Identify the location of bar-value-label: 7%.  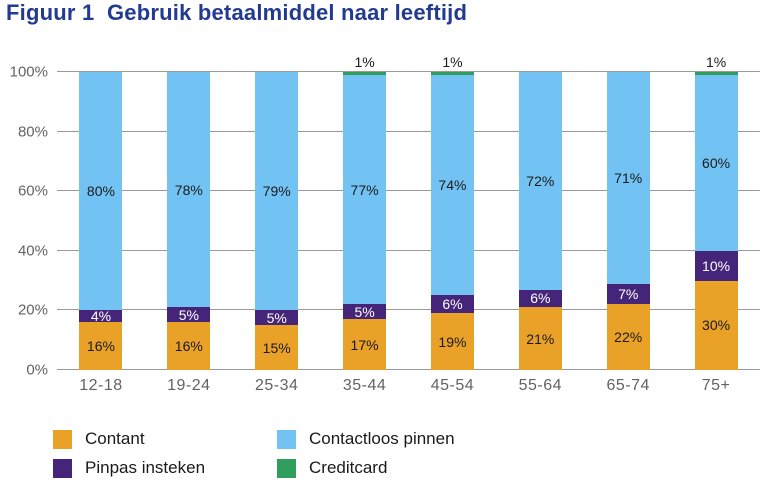
(628, 294).